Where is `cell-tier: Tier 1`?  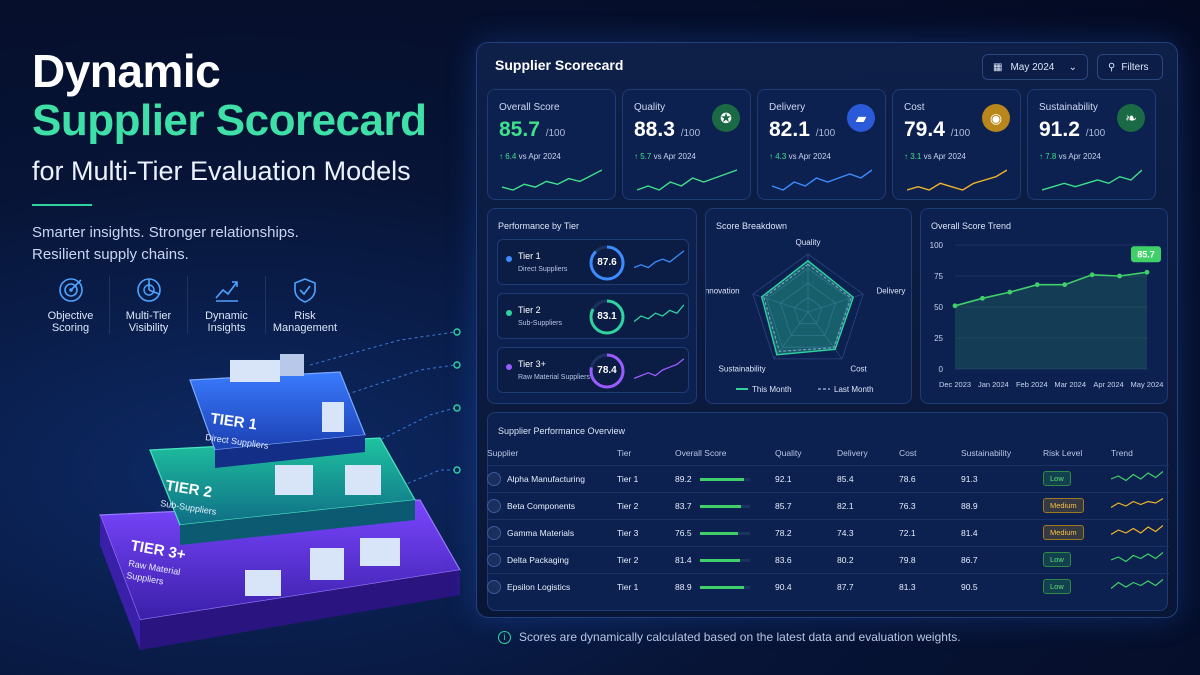 cell-tier: Tier 1 is located at coordinates (646, 478).